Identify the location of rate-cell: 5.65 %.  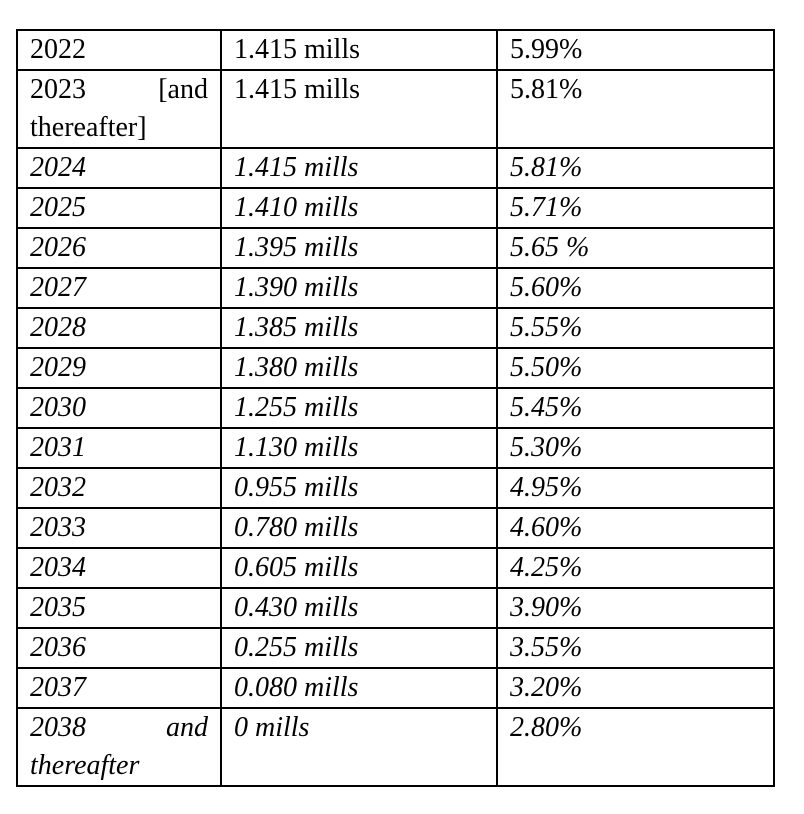
(635, 248).